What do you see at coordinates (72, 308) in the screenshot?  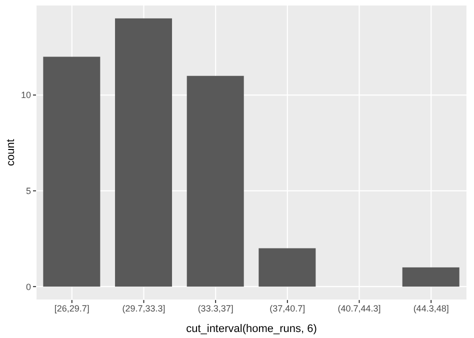 I see `x-tick-label: [26,29.7]` at bounding box center [72, 308].